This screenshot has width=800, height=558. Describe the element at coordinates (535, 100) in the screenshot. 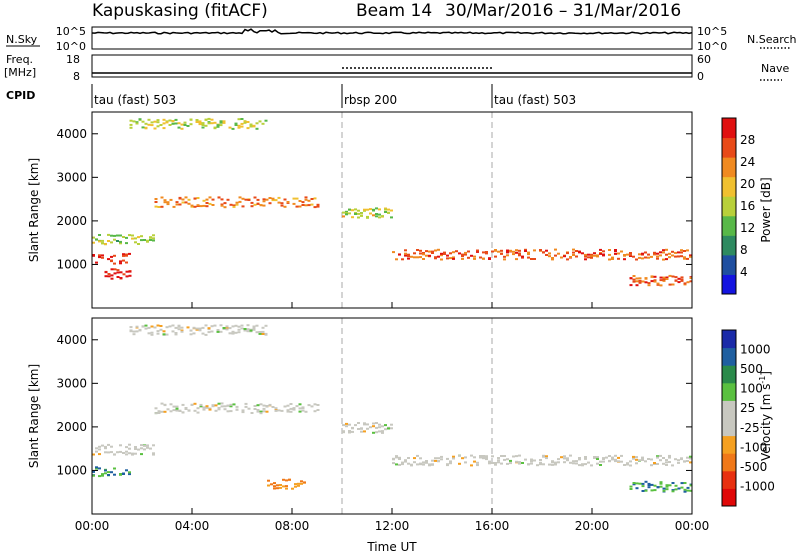

I see `cpid-segment-label: tau (fast) 503` at that location.